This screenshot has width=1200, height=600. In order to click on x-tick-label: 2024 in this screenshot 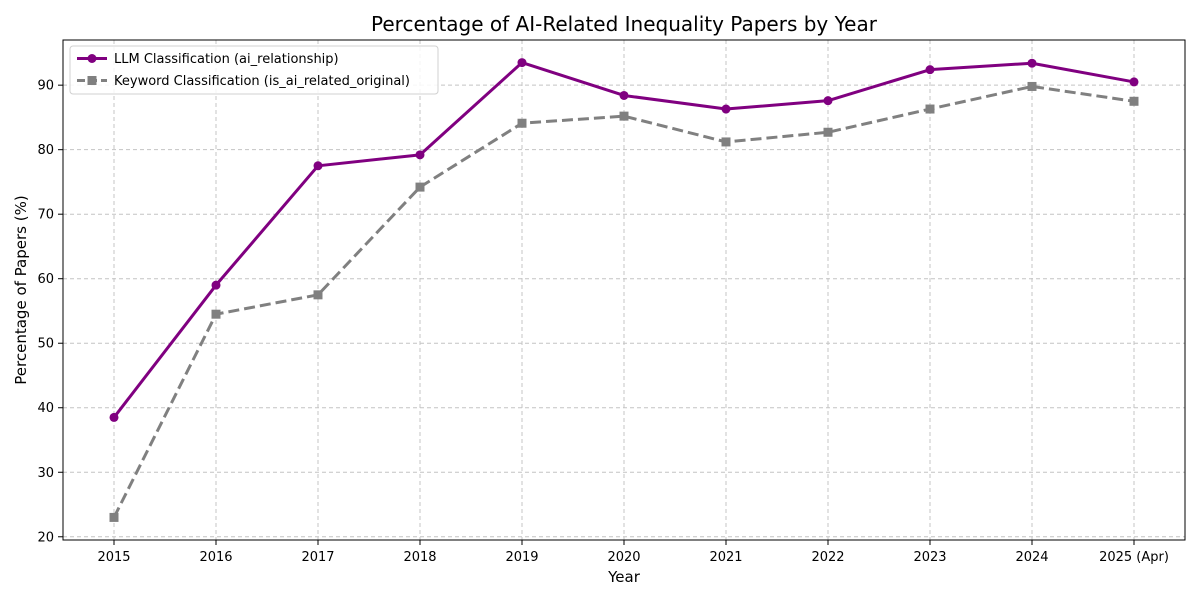, I will do `click(1031, 557)`.